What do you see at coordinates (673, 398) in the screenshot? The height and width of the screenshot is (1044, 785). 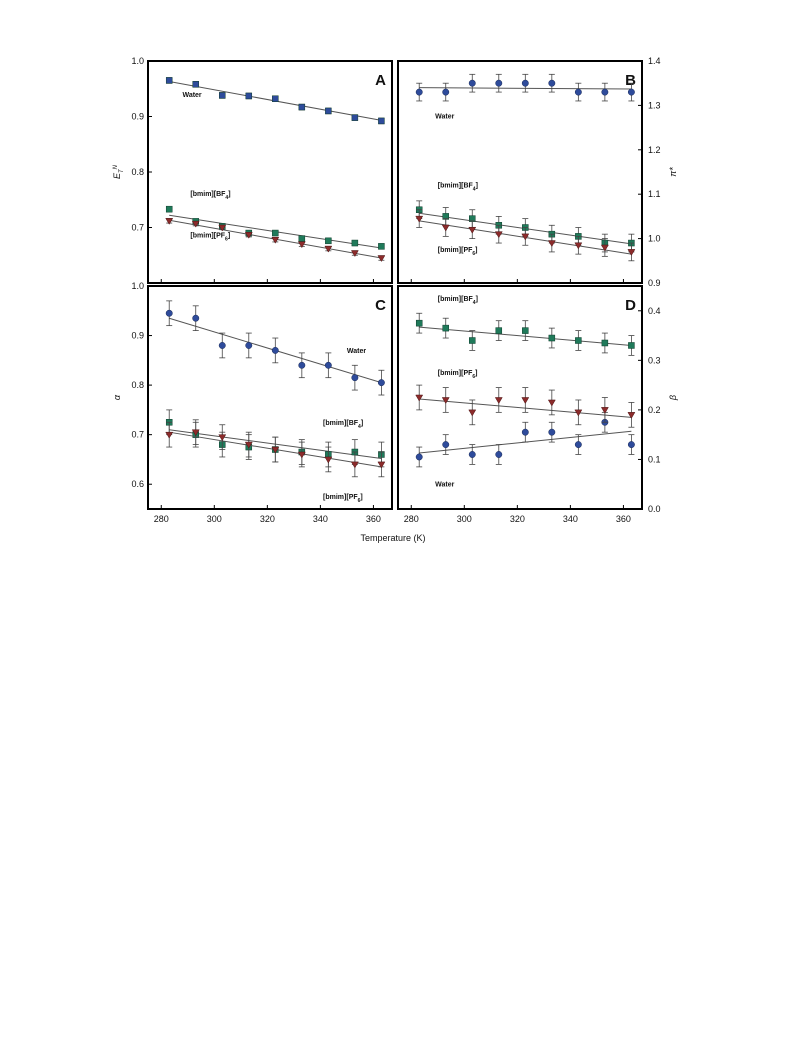 I see `y-axis-title: β` at bounding box center [673, 398].